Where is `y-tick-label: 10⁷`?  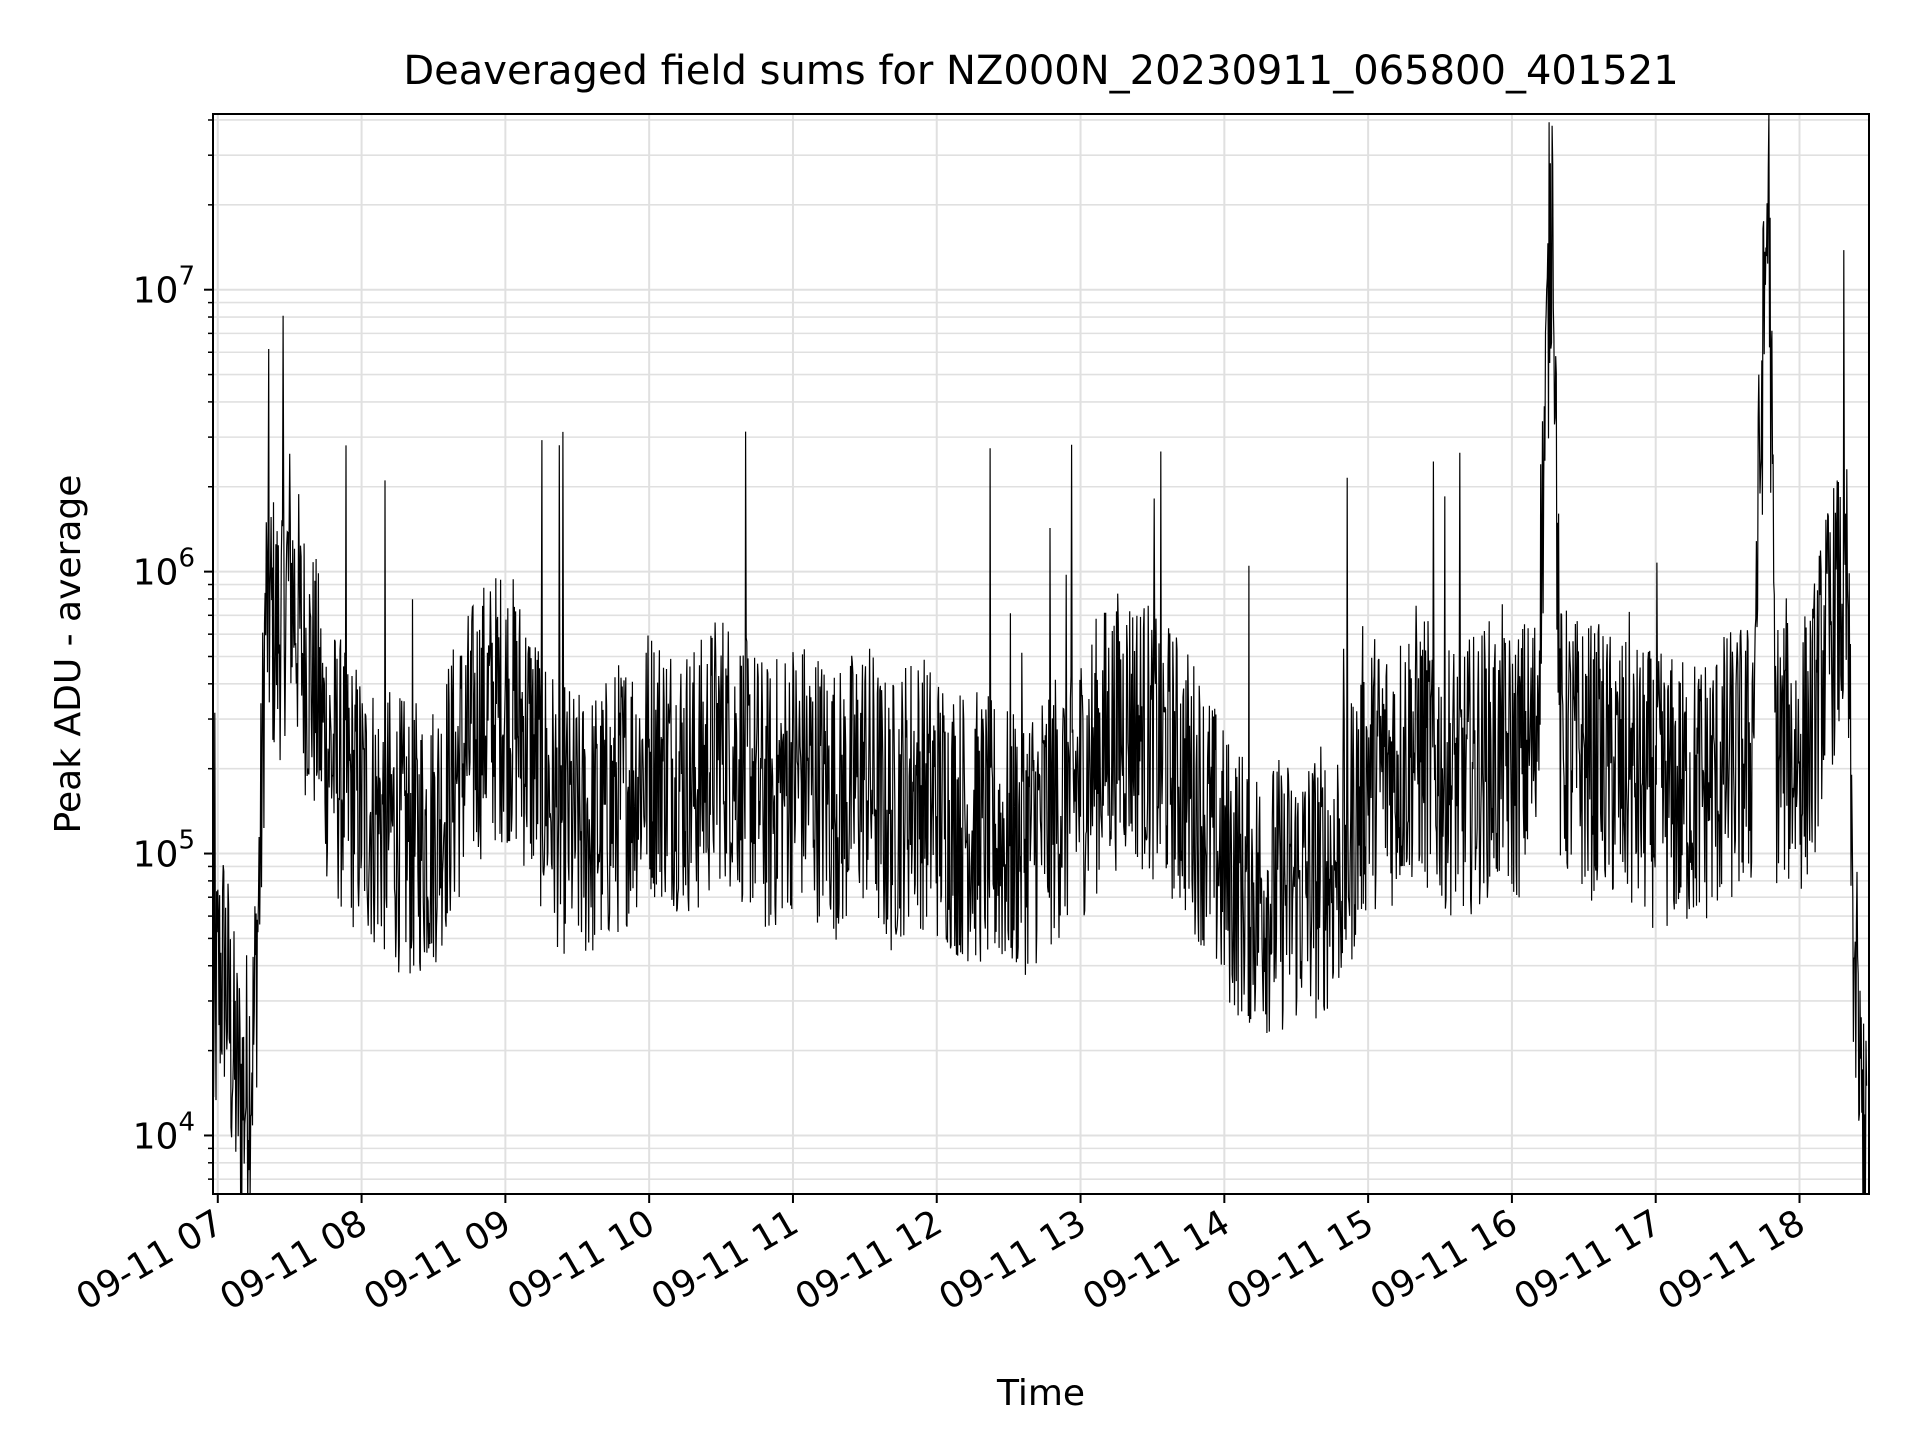
y-tick-label: 10⁷ is located at coordinates (164, 287).